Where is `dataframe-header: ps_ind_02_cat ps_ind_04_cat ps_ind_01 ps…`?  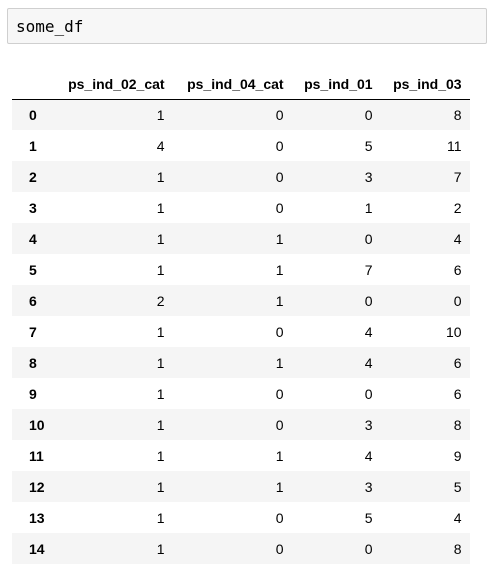 dataframe-header: ps_ind_02_cat ps_ind_04_cat ps_ind_01 ps… is located at coordinates (241, 84).